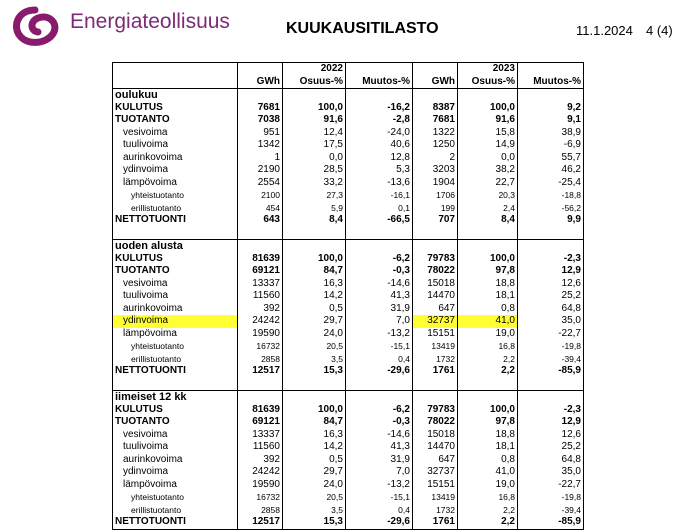 This screenshot has height=532, width=693. What do you see at coordinates (550, 132) in the screenshot?
I see `value-cell: 38,9` at bounding box center [550, 132].